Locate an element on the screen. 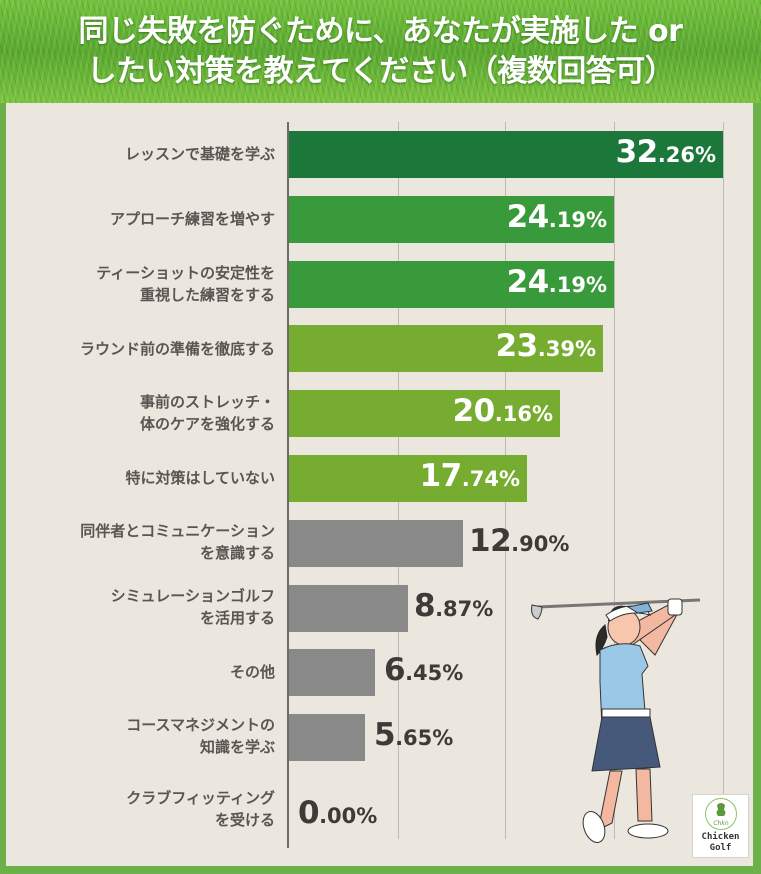 The height and width of the screenshot is (874, 761). value-label: 8.87% is located at coordinates (454, 606).